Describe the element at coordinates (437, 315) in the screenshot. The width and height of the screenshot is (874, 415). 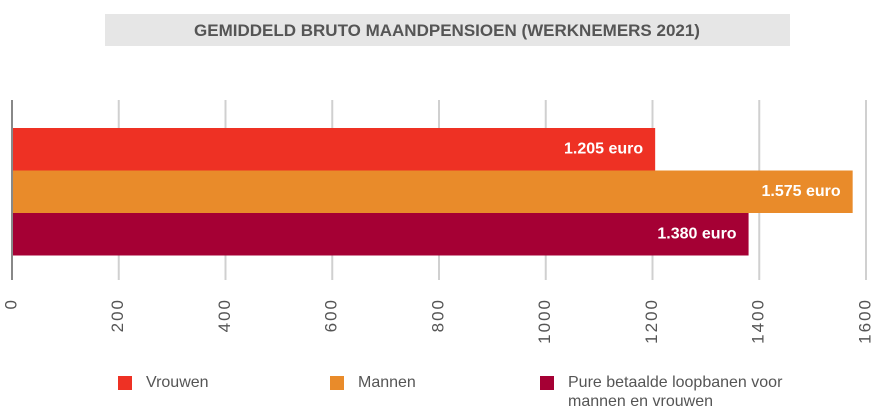
I see `x-tick-label: 800` at that location.